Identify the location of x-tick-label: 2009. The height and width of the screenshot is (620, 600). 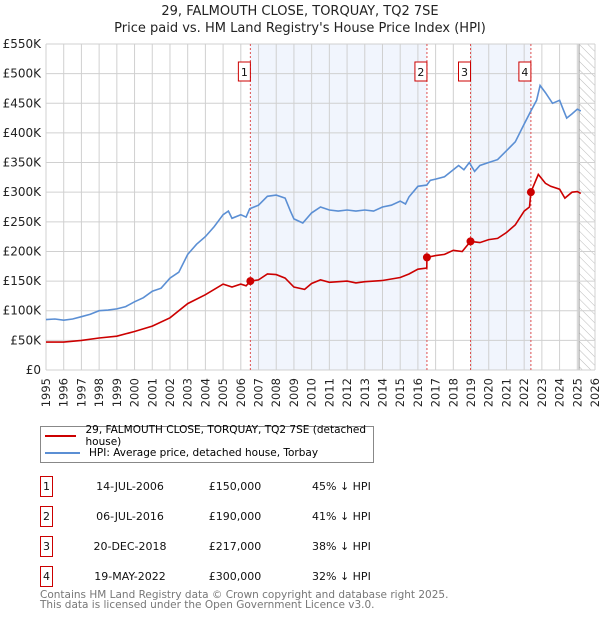
(294, 392).